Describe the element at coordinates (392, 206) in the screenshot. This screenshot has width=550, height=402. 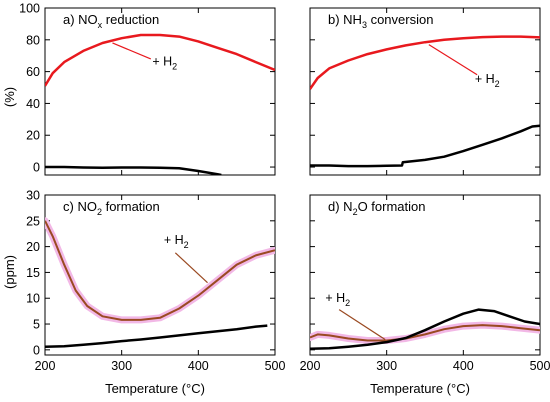
I see `panel-title-part: O formation` at that location.